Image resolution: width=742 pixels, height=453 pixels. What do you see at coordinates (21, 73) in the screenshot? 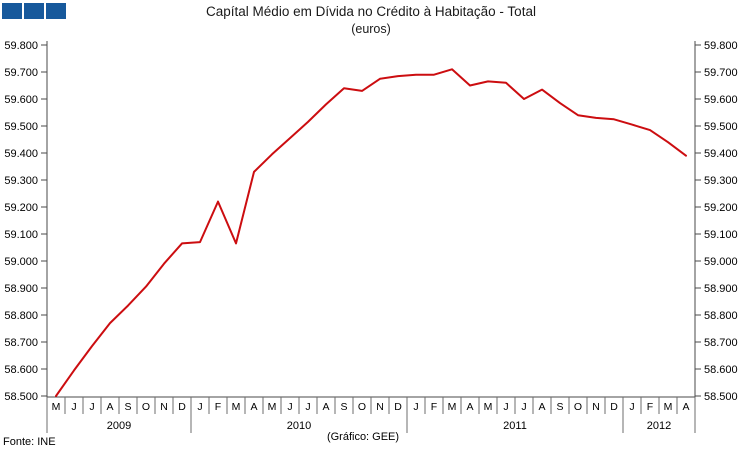
I see `y-tick-label-left: 59.700` at bounding box center [21, 73].